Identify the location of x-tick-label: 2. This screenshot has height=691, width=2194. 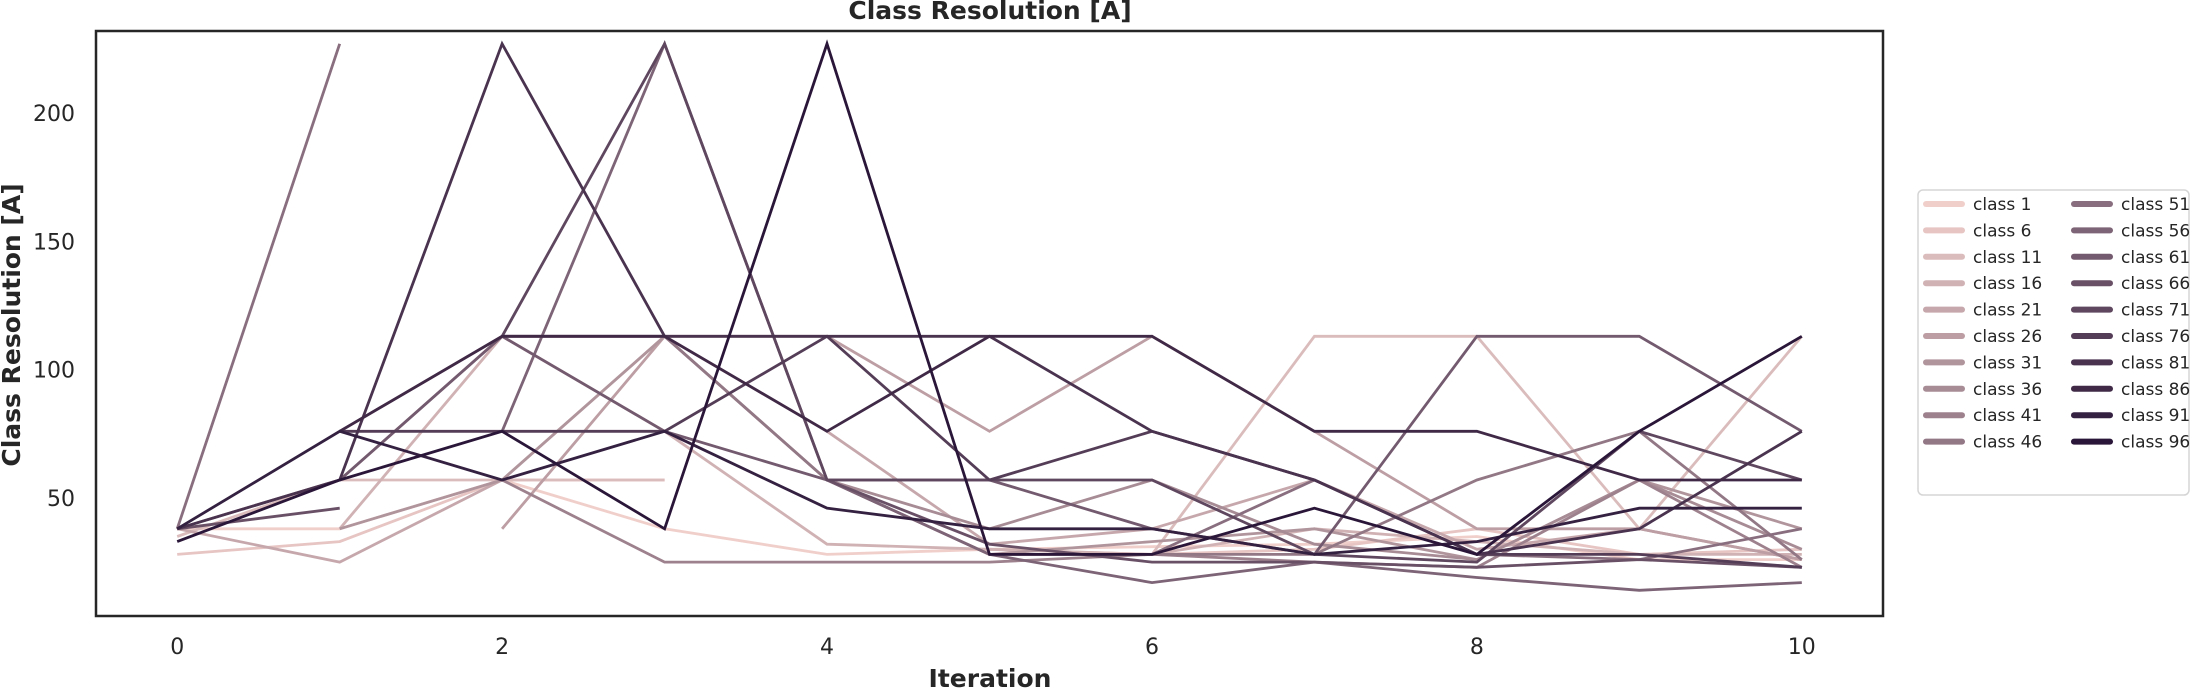
(502, 647).